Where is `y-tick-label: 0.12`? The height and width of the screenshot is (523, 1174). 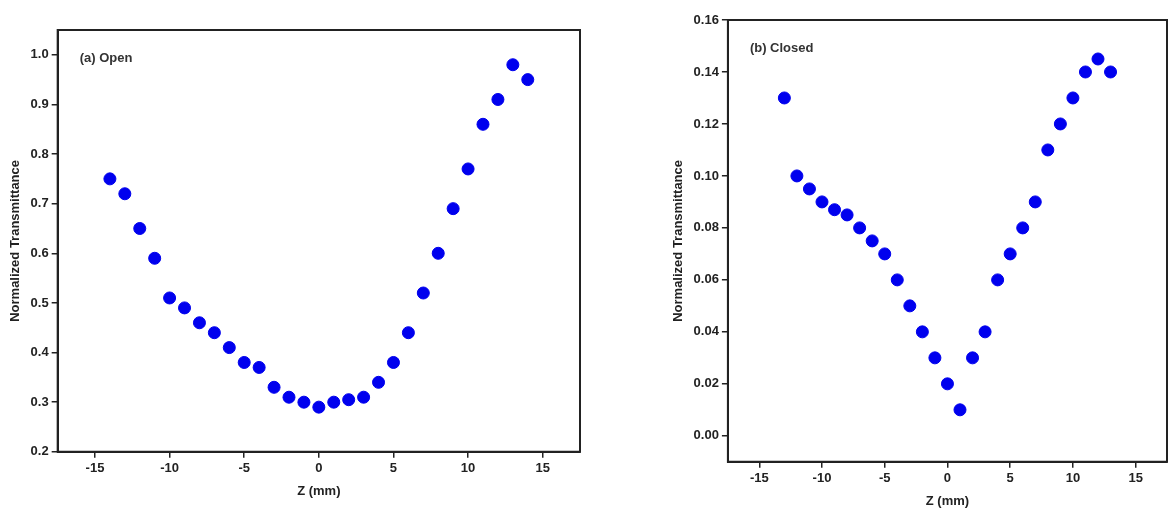 y-tick-label: 0.12 is located at coordinates (706, 123).